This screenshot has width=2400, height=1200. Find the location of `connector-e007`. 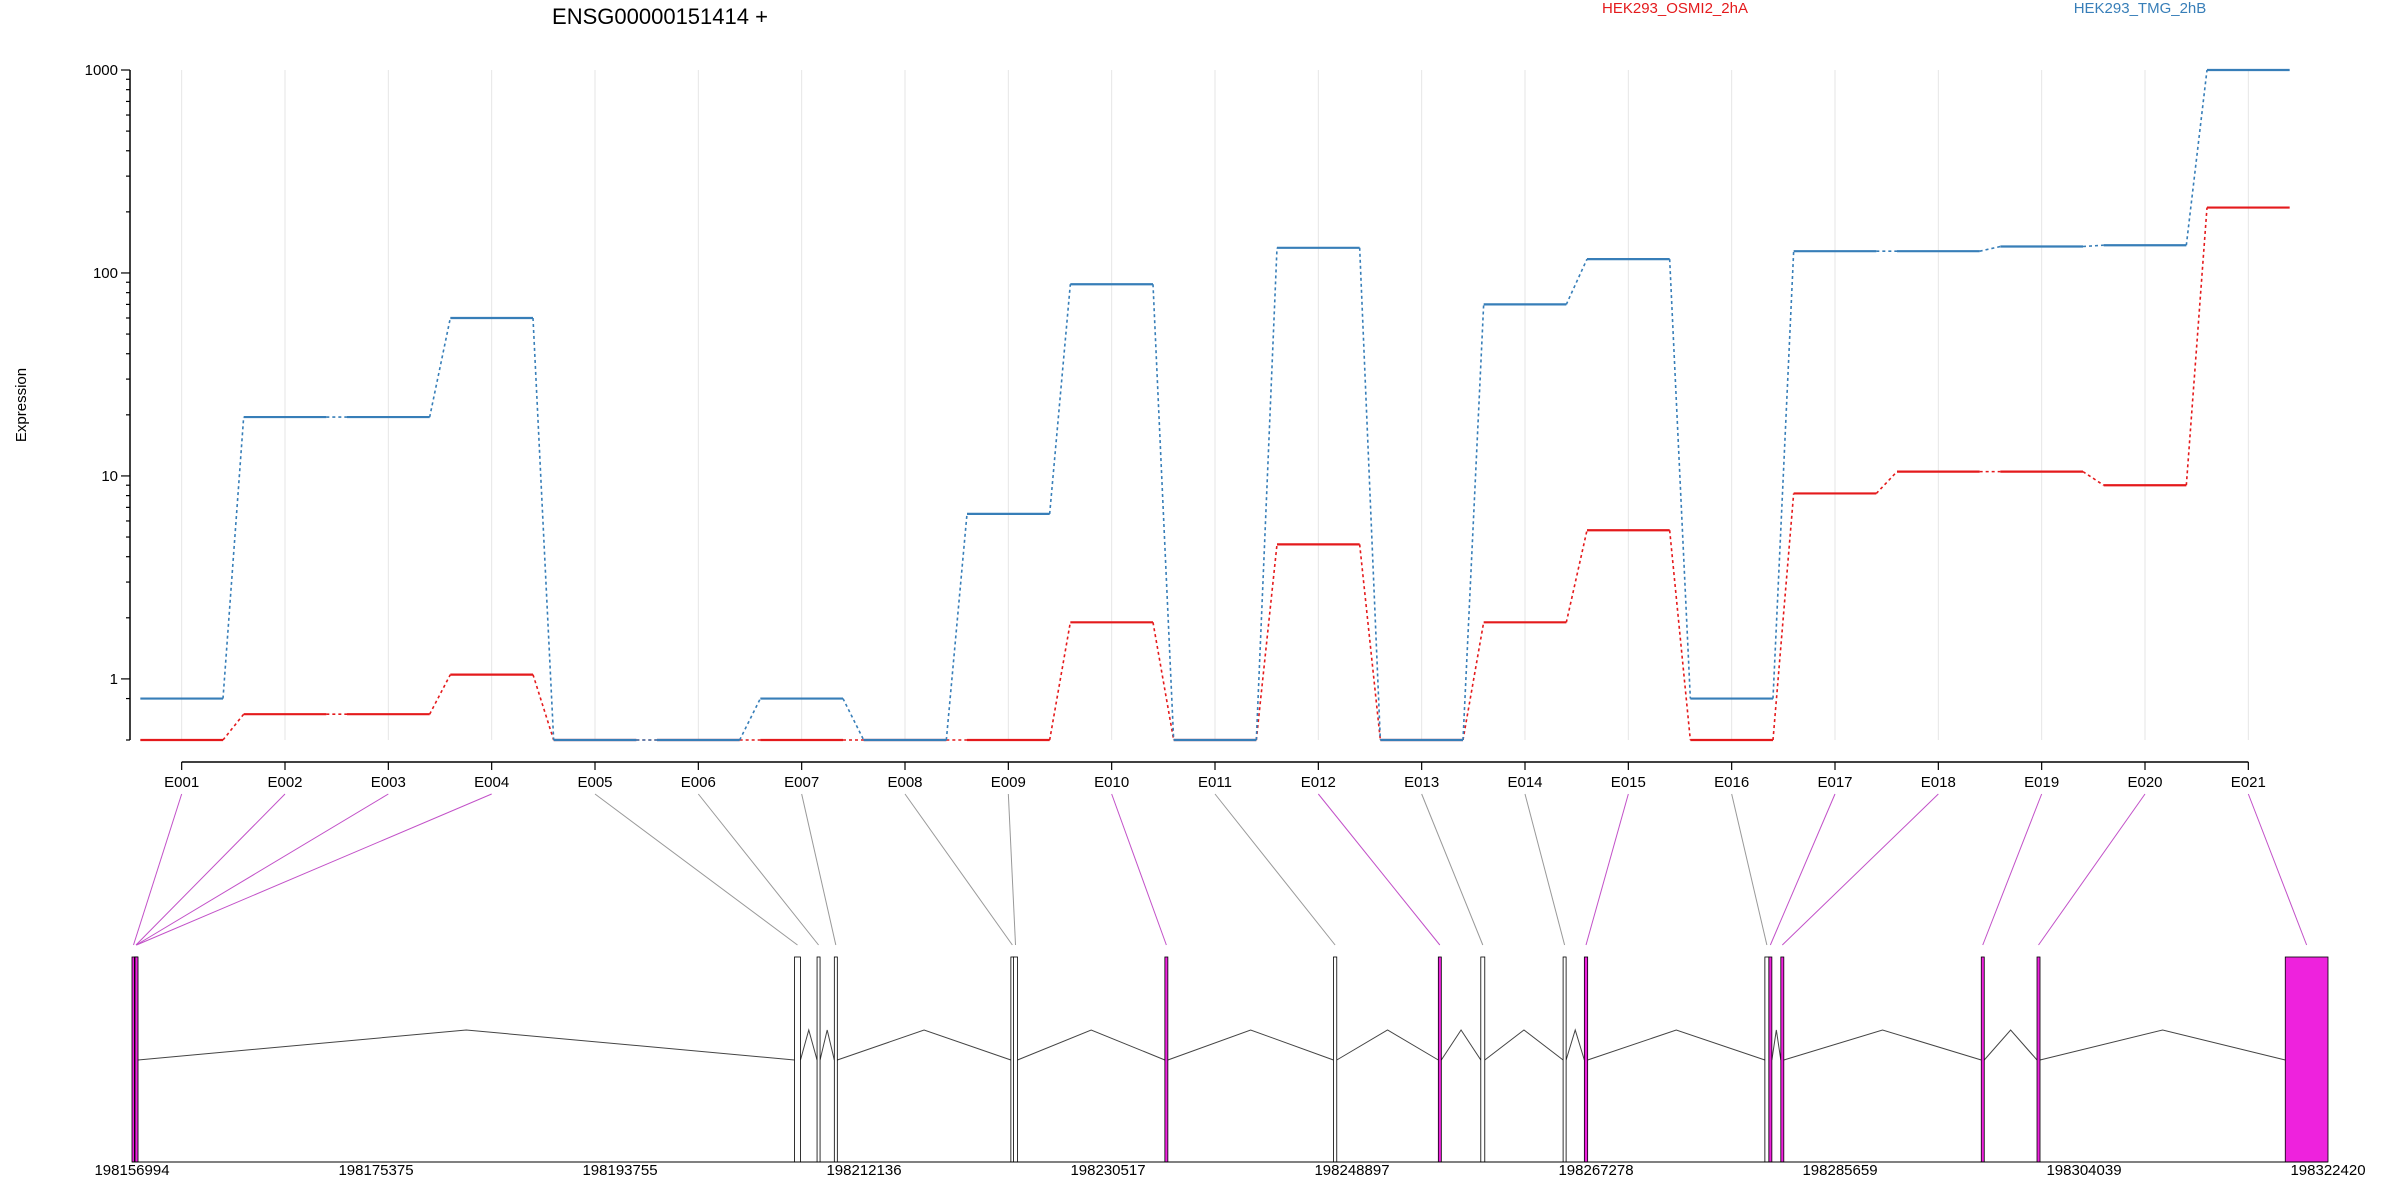

connector-e007 is located at coordinates (819, 869).